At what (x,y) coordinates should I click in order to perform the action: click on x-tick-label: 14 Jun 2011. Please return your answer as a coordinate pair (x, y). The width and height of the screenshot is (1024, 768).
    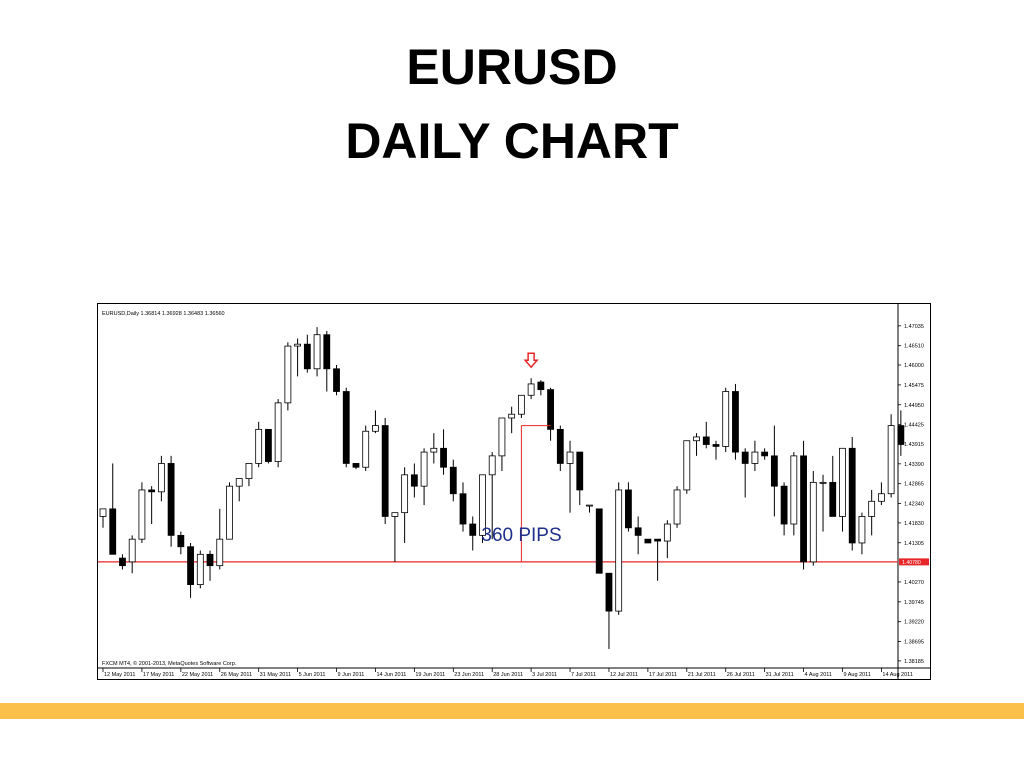
    Looking at the image, I should click on (391, 675).